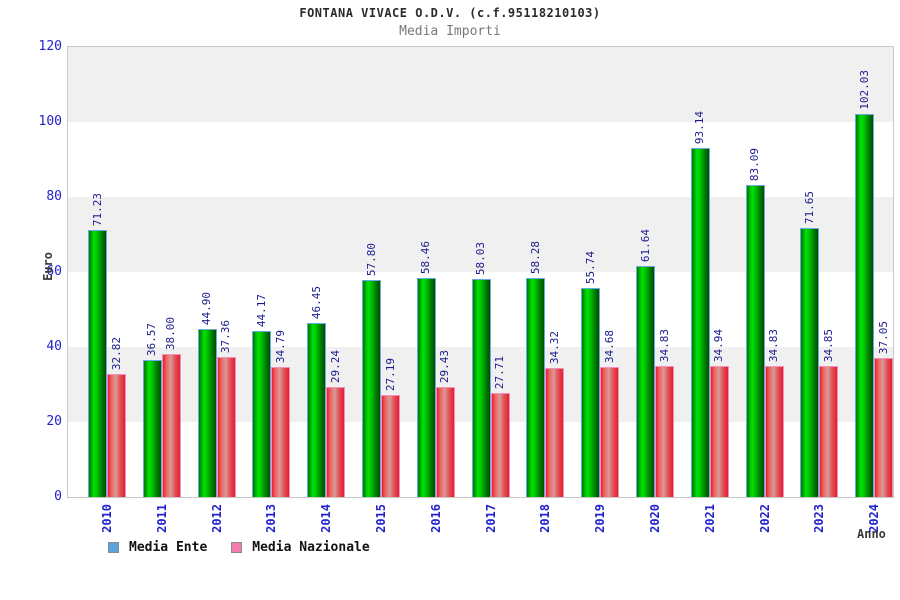  What do you see at coordinates (700, 322) in the screenshot?
I see `bar-media-ente-2021` at bounding box center [700, 322].